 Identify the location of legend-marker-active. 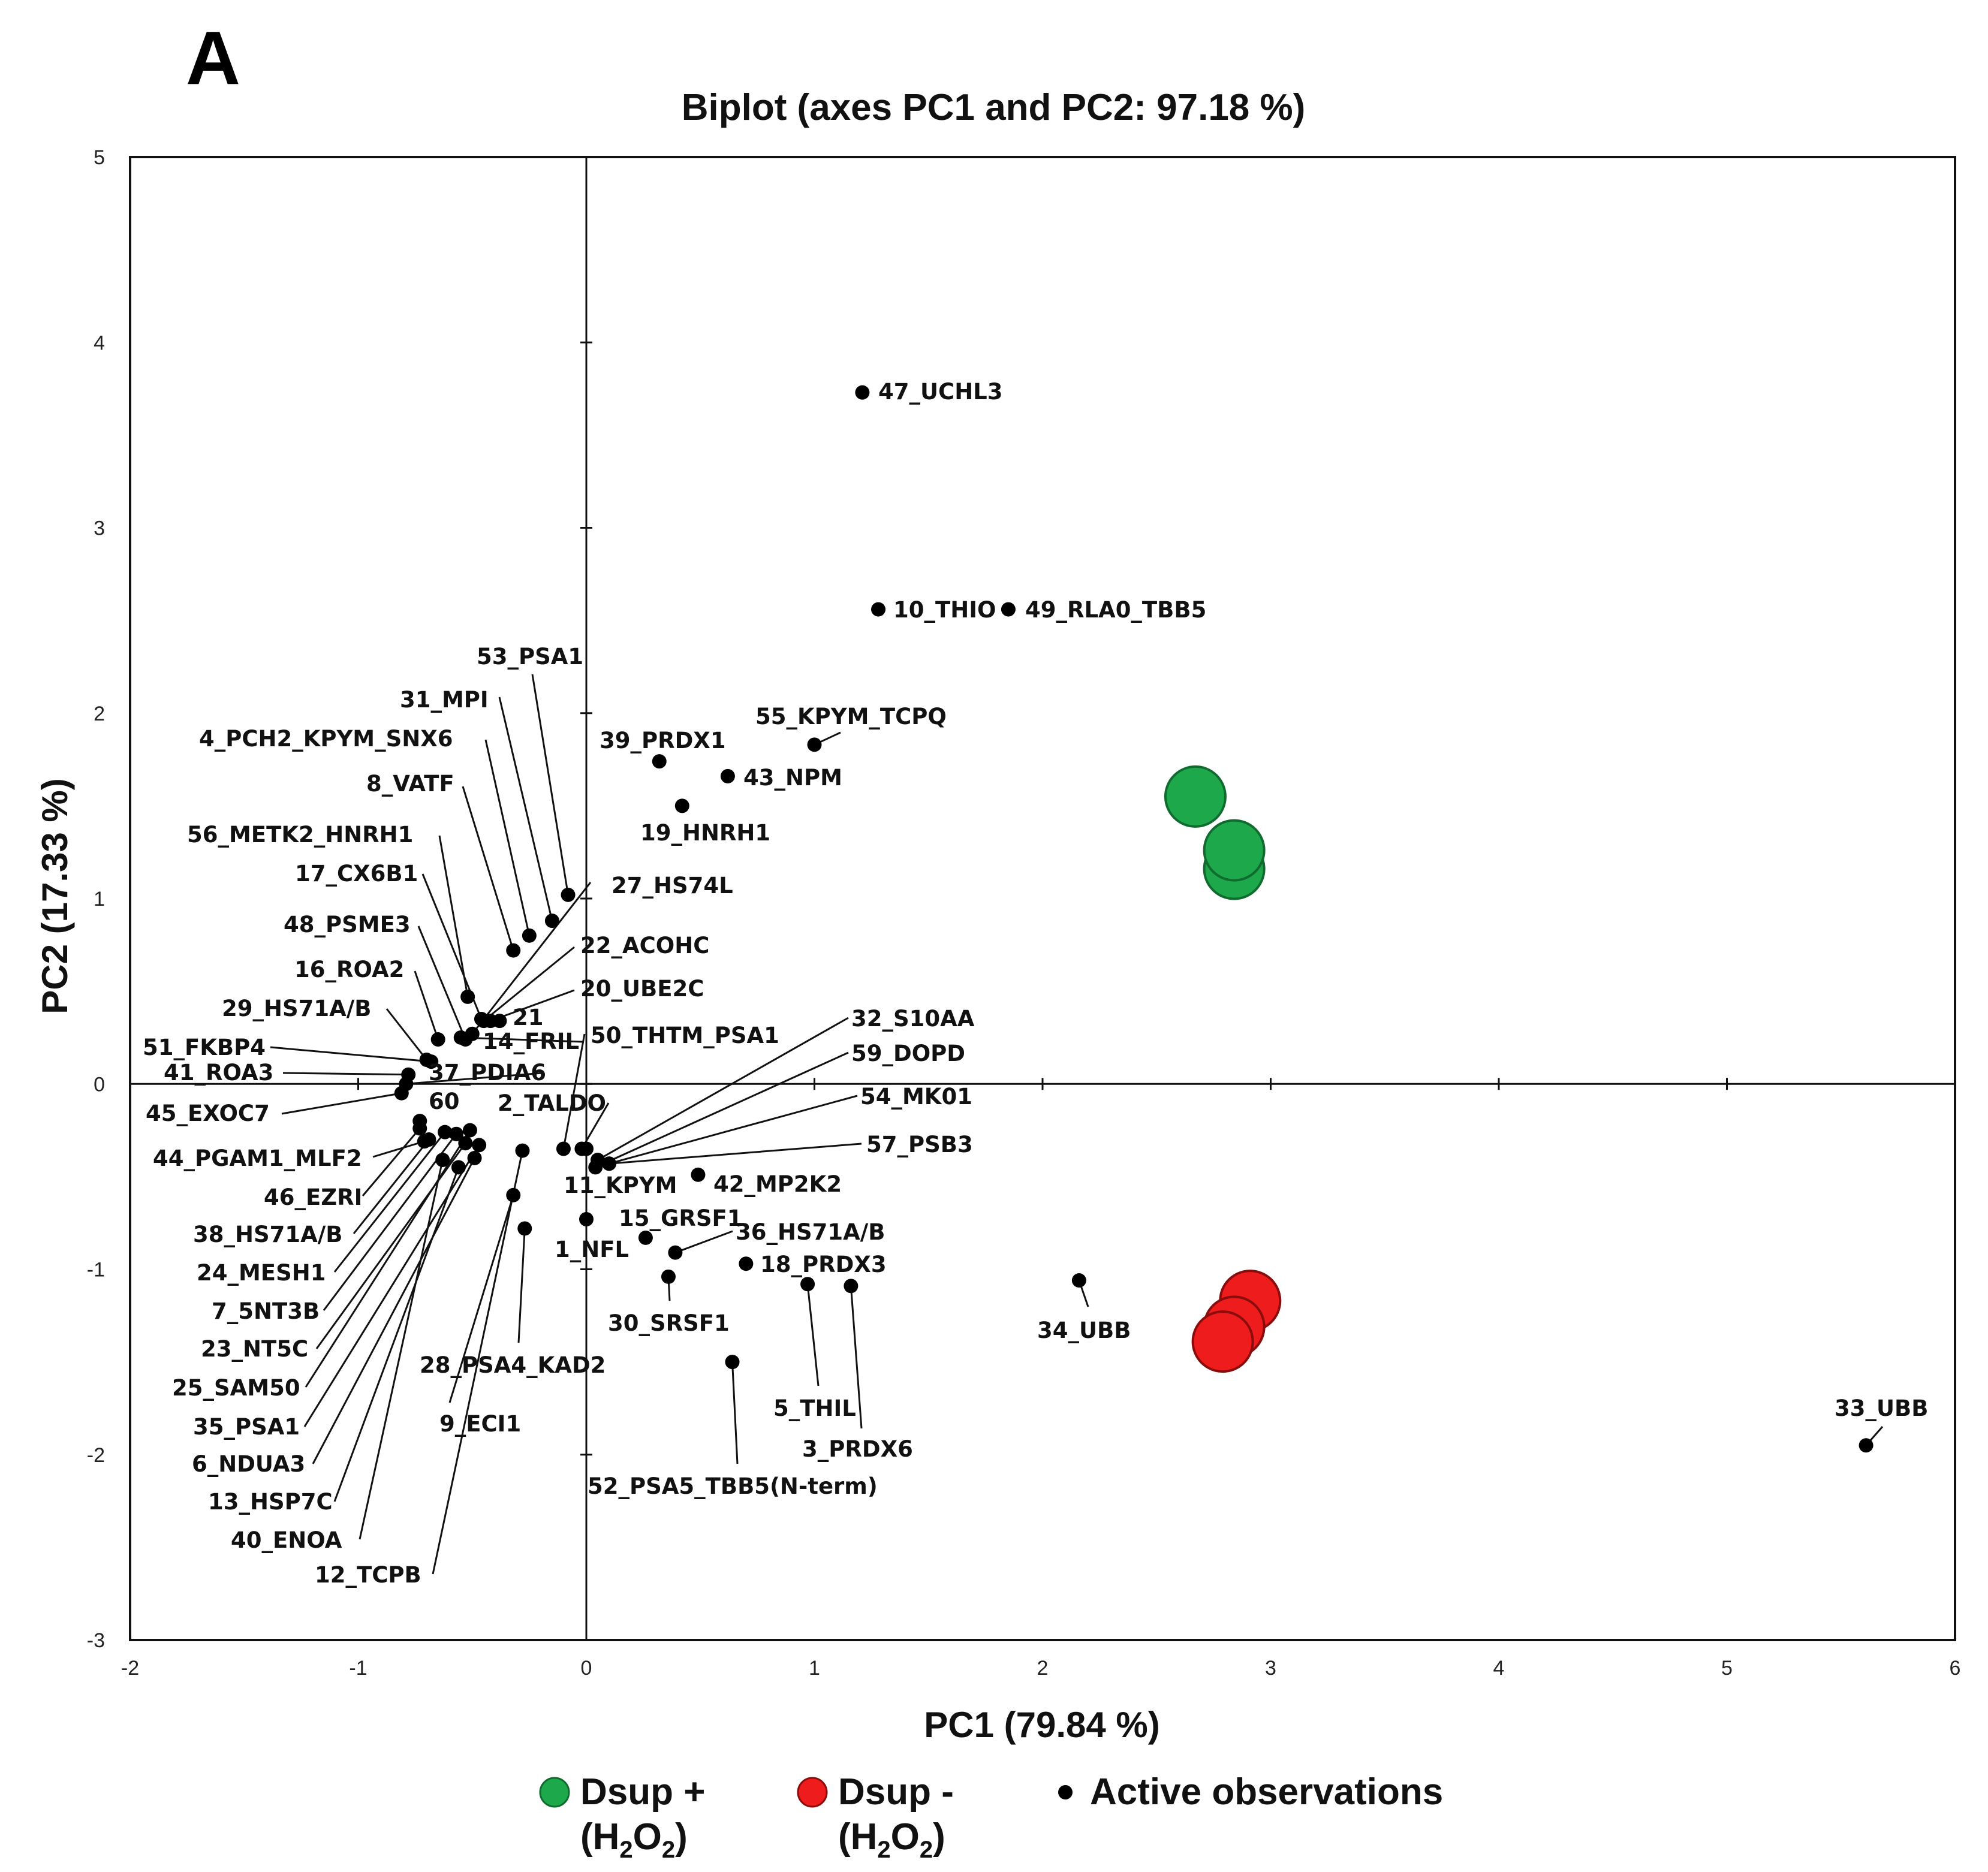
(1065, 1792).